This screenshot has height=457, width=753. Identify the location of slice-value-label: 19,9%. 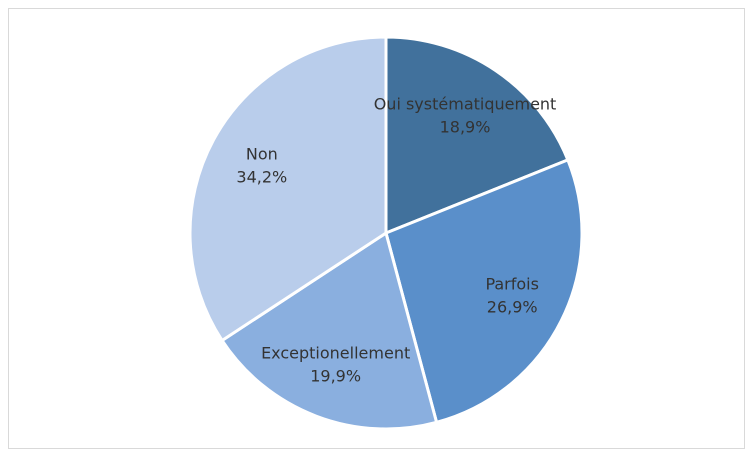
(335, 375).